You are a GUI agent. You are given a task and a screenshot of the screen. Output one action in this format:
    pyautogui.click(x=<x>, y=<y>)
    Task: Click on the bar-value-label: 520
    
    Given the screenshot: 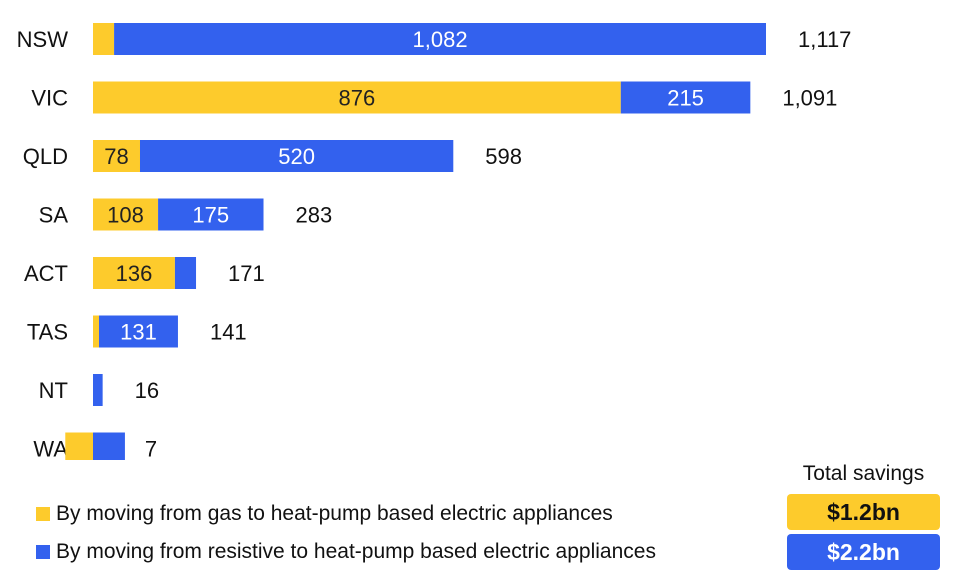 What is the action you would take?
    pyautogui.click(x=296, y=156)
    